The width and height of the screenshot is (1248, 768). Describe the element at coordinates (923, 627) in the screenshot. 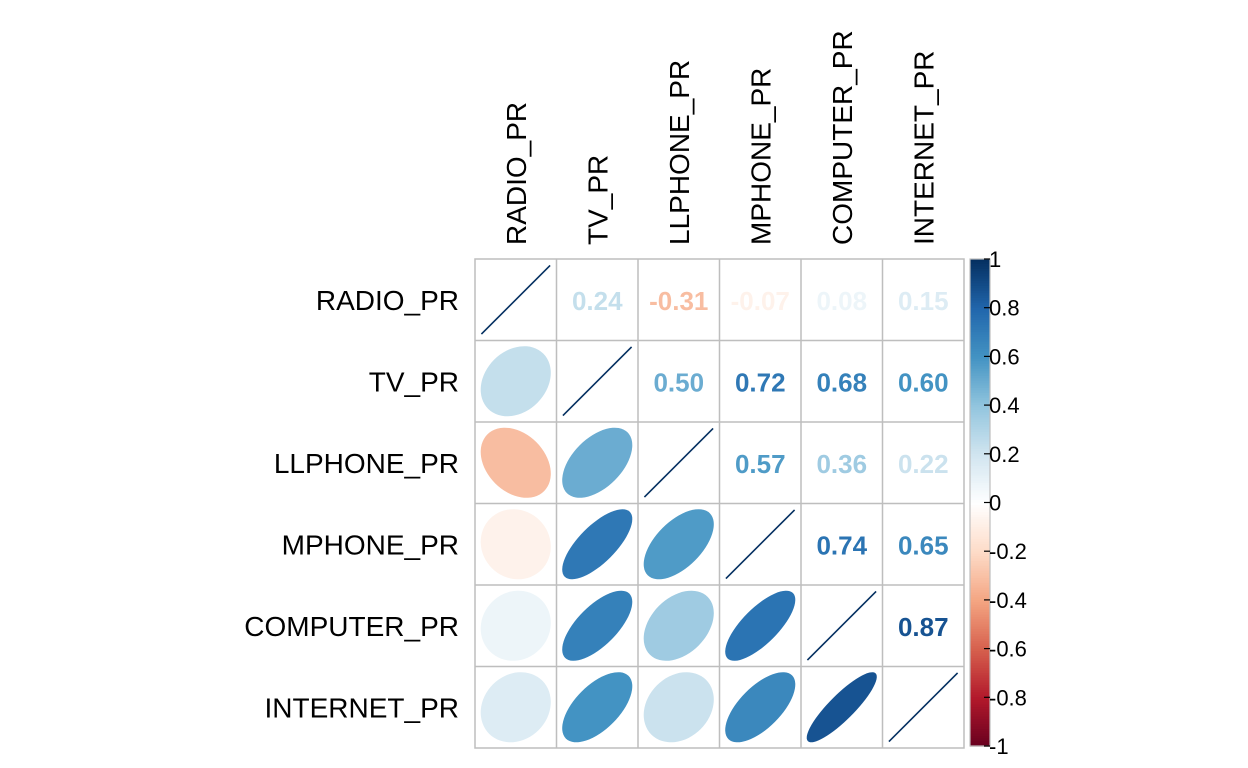

I see `correlation-value-label: 0.87` at that location.